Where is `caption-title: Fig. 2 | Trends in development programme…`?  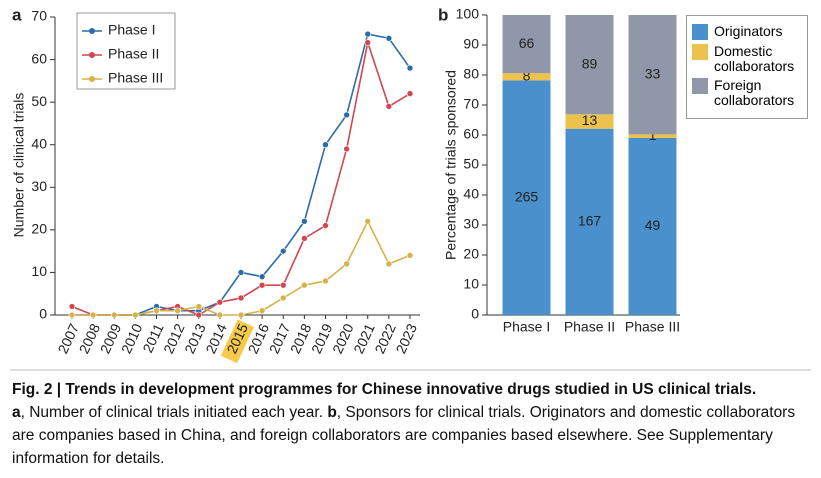
caption-title: Fig. 2 | Trends in development programme… is located at coordinates (384, 389).